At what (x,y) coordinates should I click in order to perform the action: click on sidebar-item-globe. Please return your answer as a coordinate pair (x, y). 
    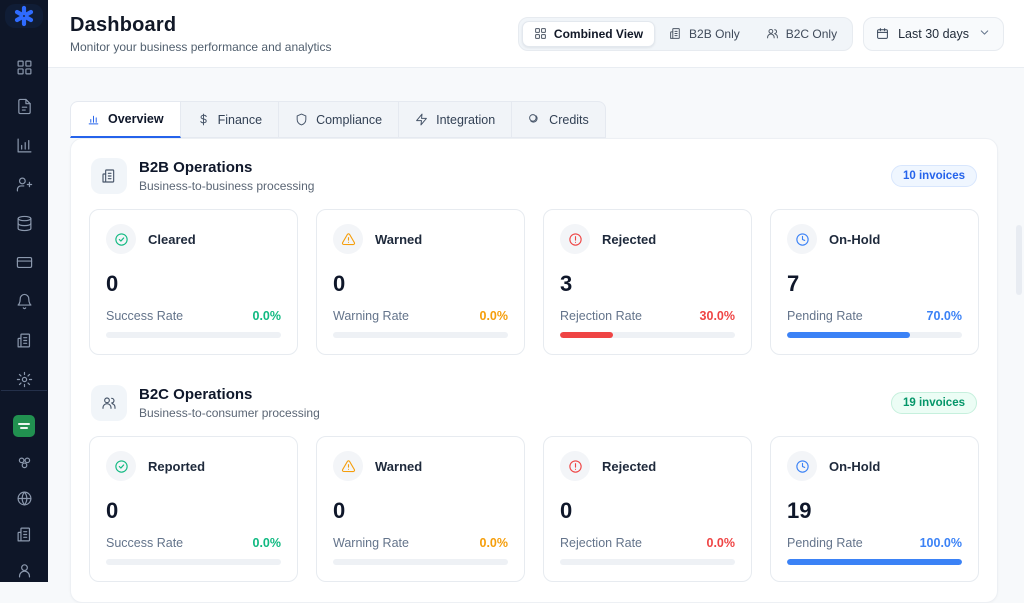
    Looking at the image, I should click on (24, 498).